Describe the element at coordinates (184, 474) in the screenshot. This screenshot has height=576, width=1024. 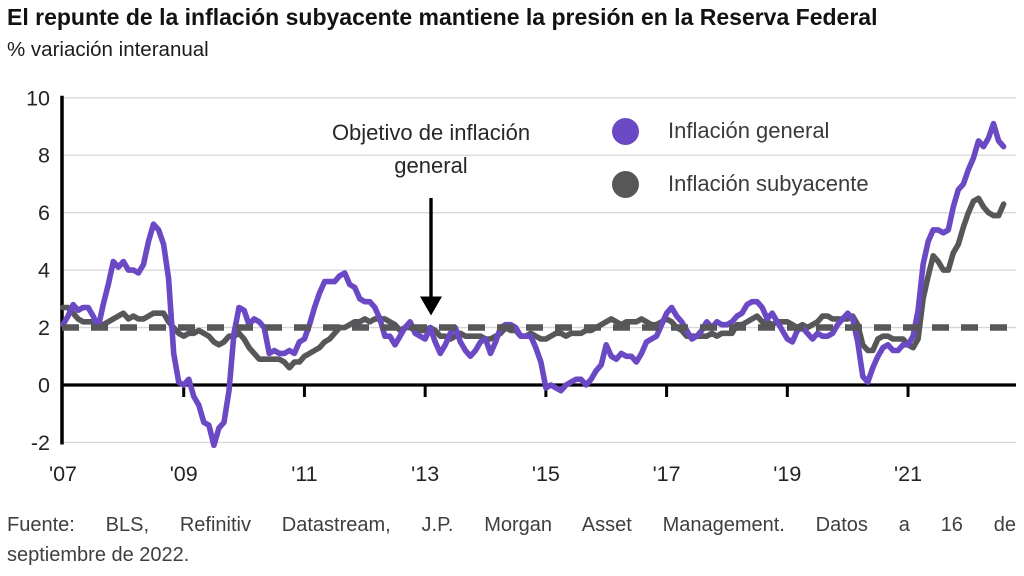
I see `x-tick-label: '09` at that location.